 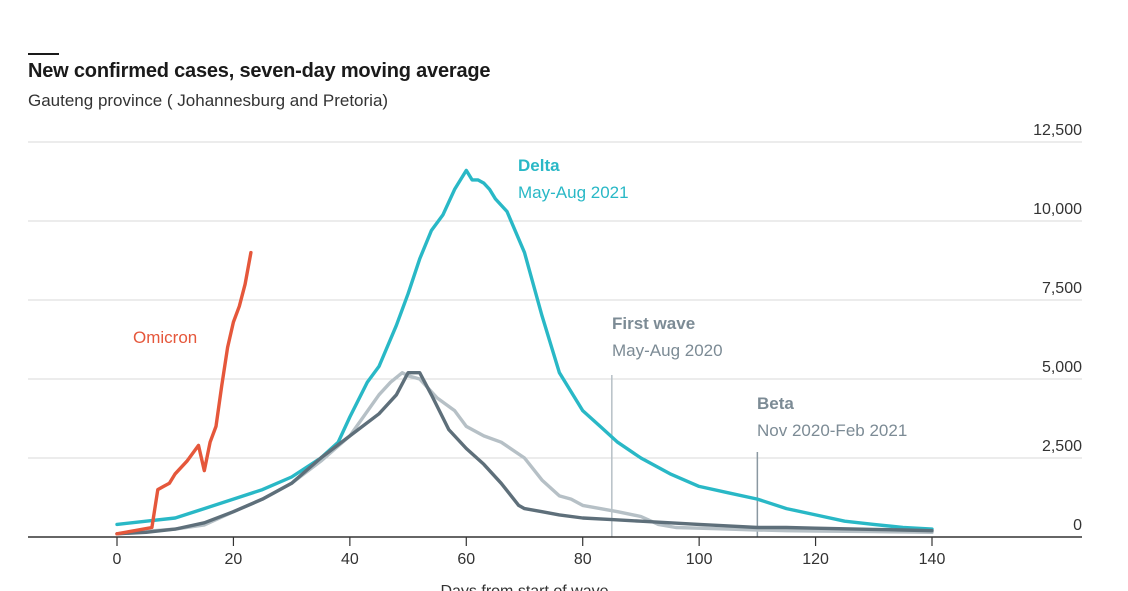 I want to click on delta-period-label: May-Aug 2021, so click(x=573, y=192).